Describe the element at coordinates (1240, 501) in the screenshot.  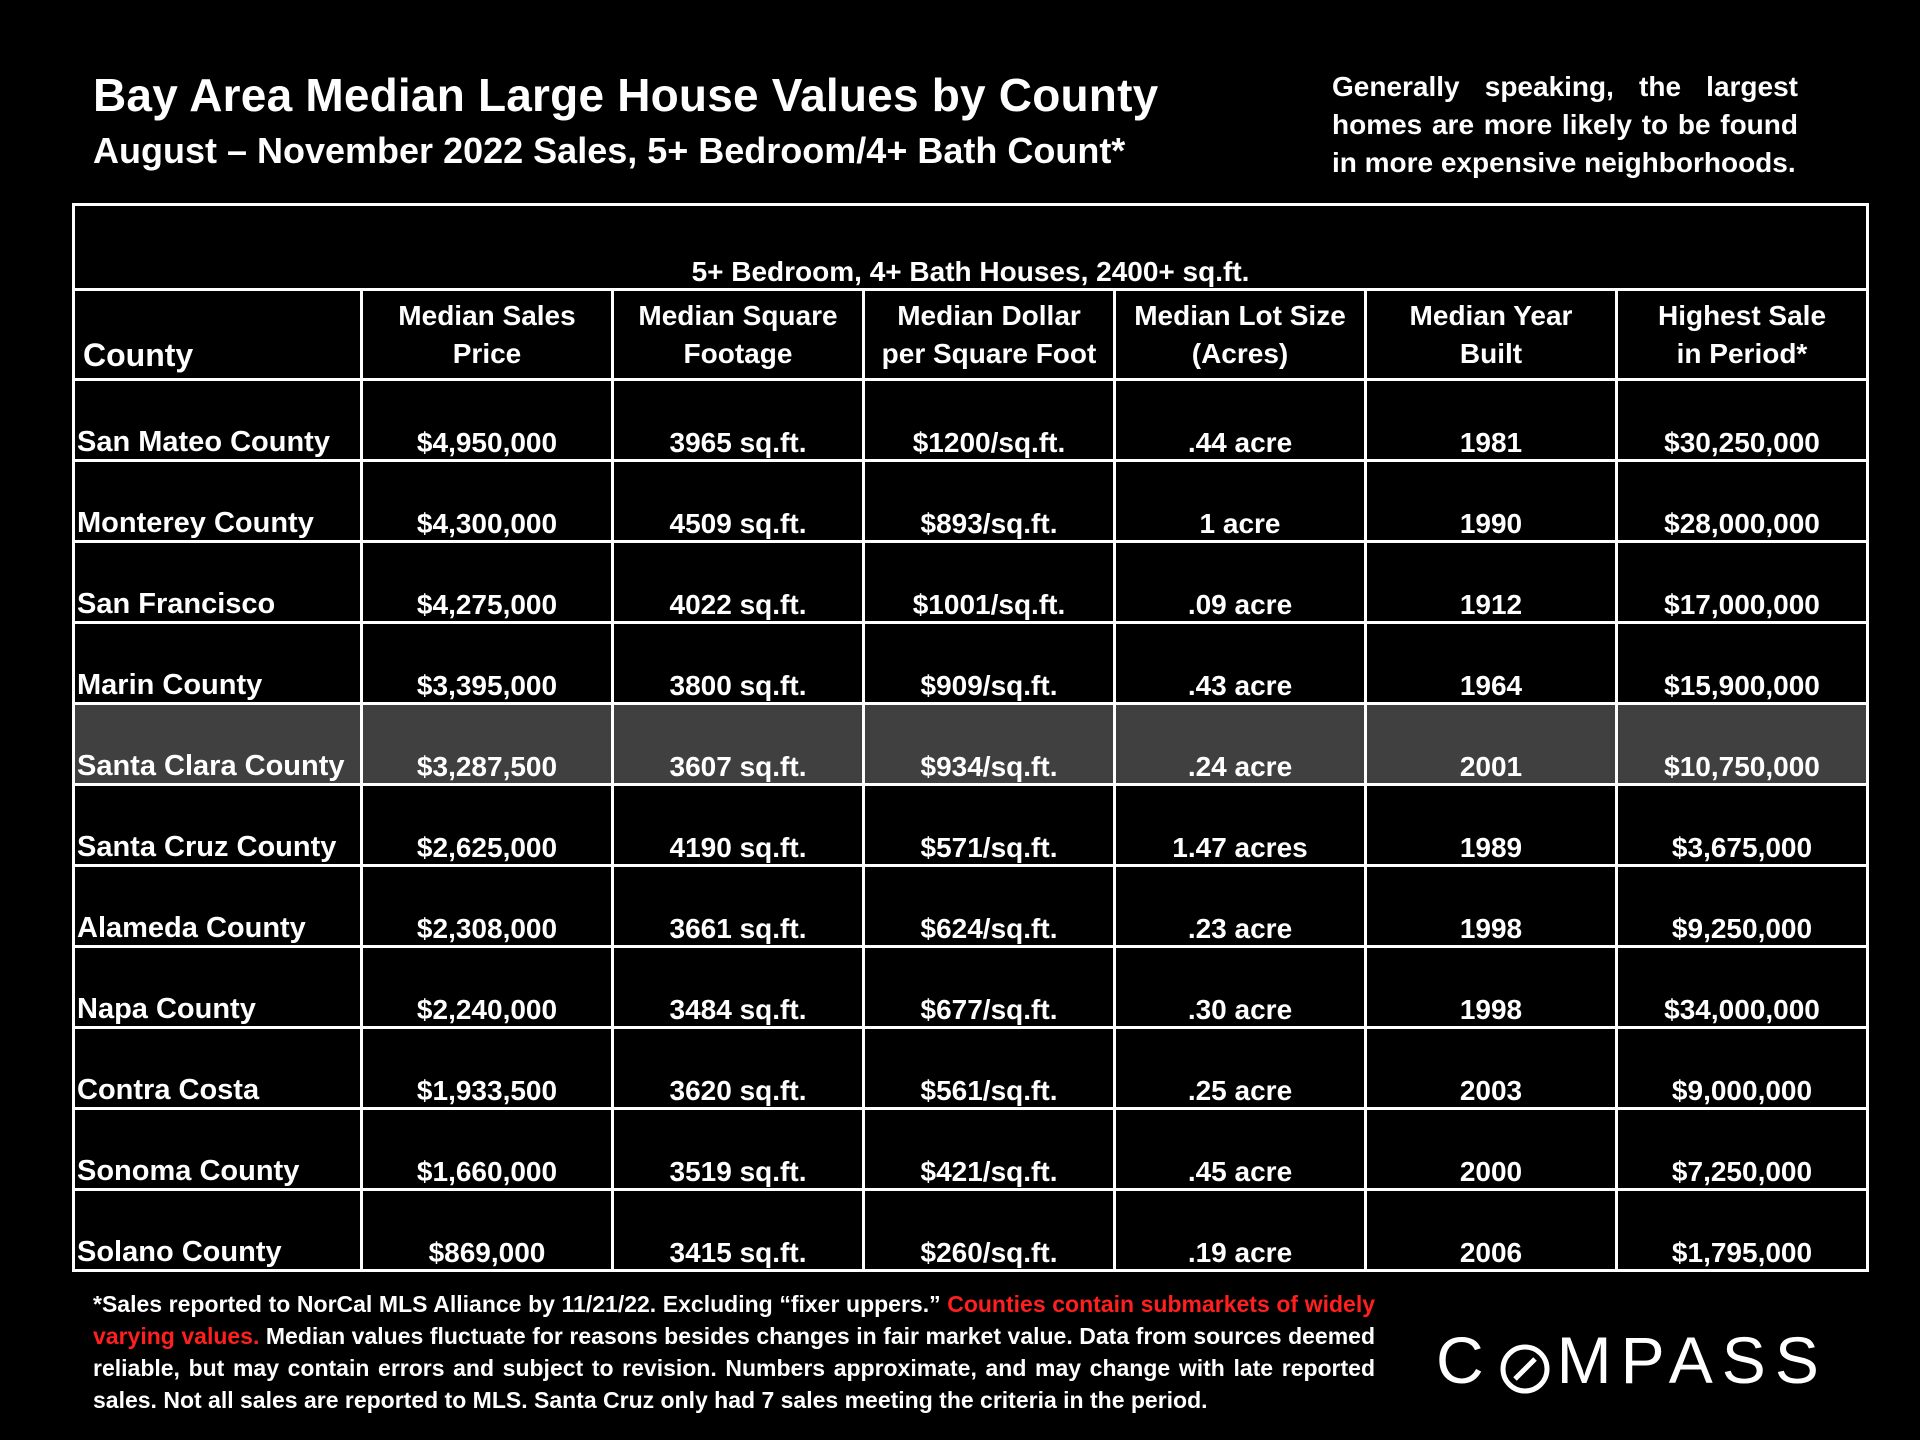
I see `lot-size-cell: 1 acre` at that location.